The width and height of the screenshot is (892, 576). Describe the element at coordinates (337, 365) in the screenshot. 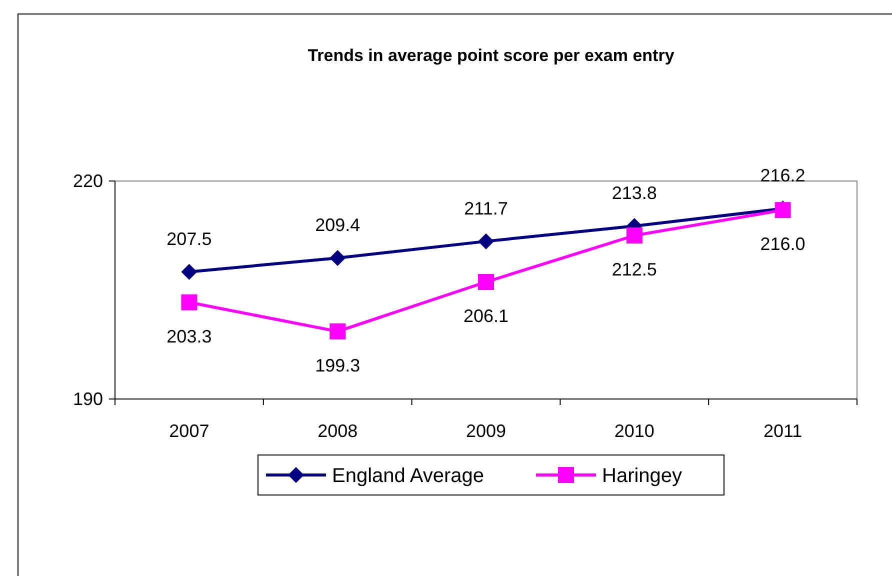

I see `data-label: 199.3` at that location.